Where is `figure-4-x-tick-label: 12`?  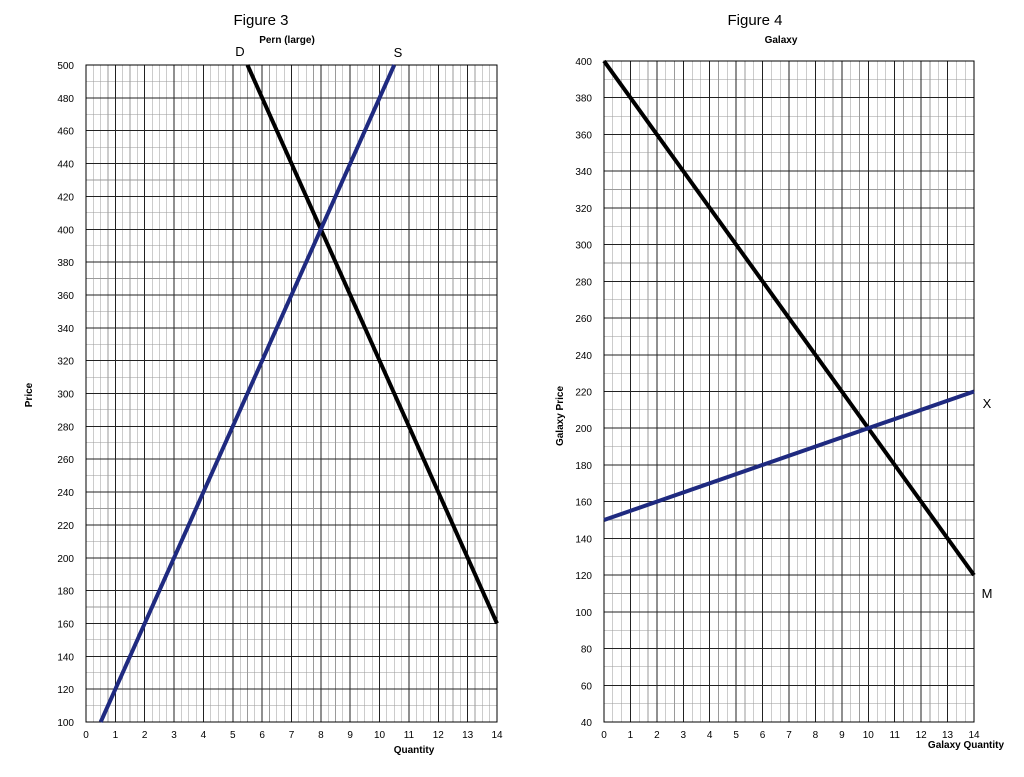
figure-4-x-tick-label: 12 is located at coordinates (922, 735).